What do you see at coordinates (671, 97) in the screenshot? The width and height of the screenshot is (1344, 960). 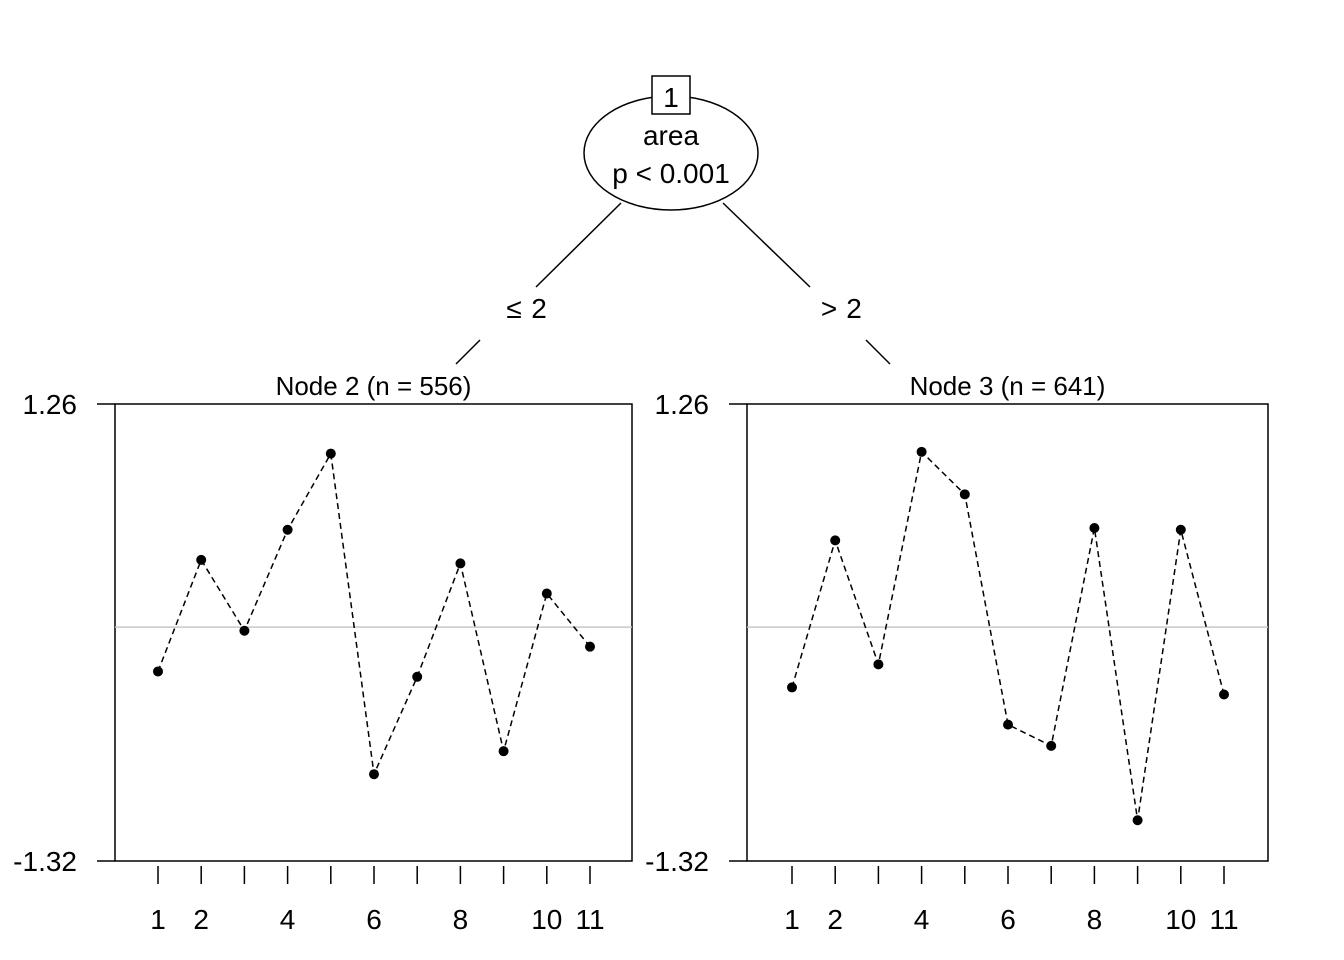 I see `root-node-id: 1` at bounding box center [671, 97].